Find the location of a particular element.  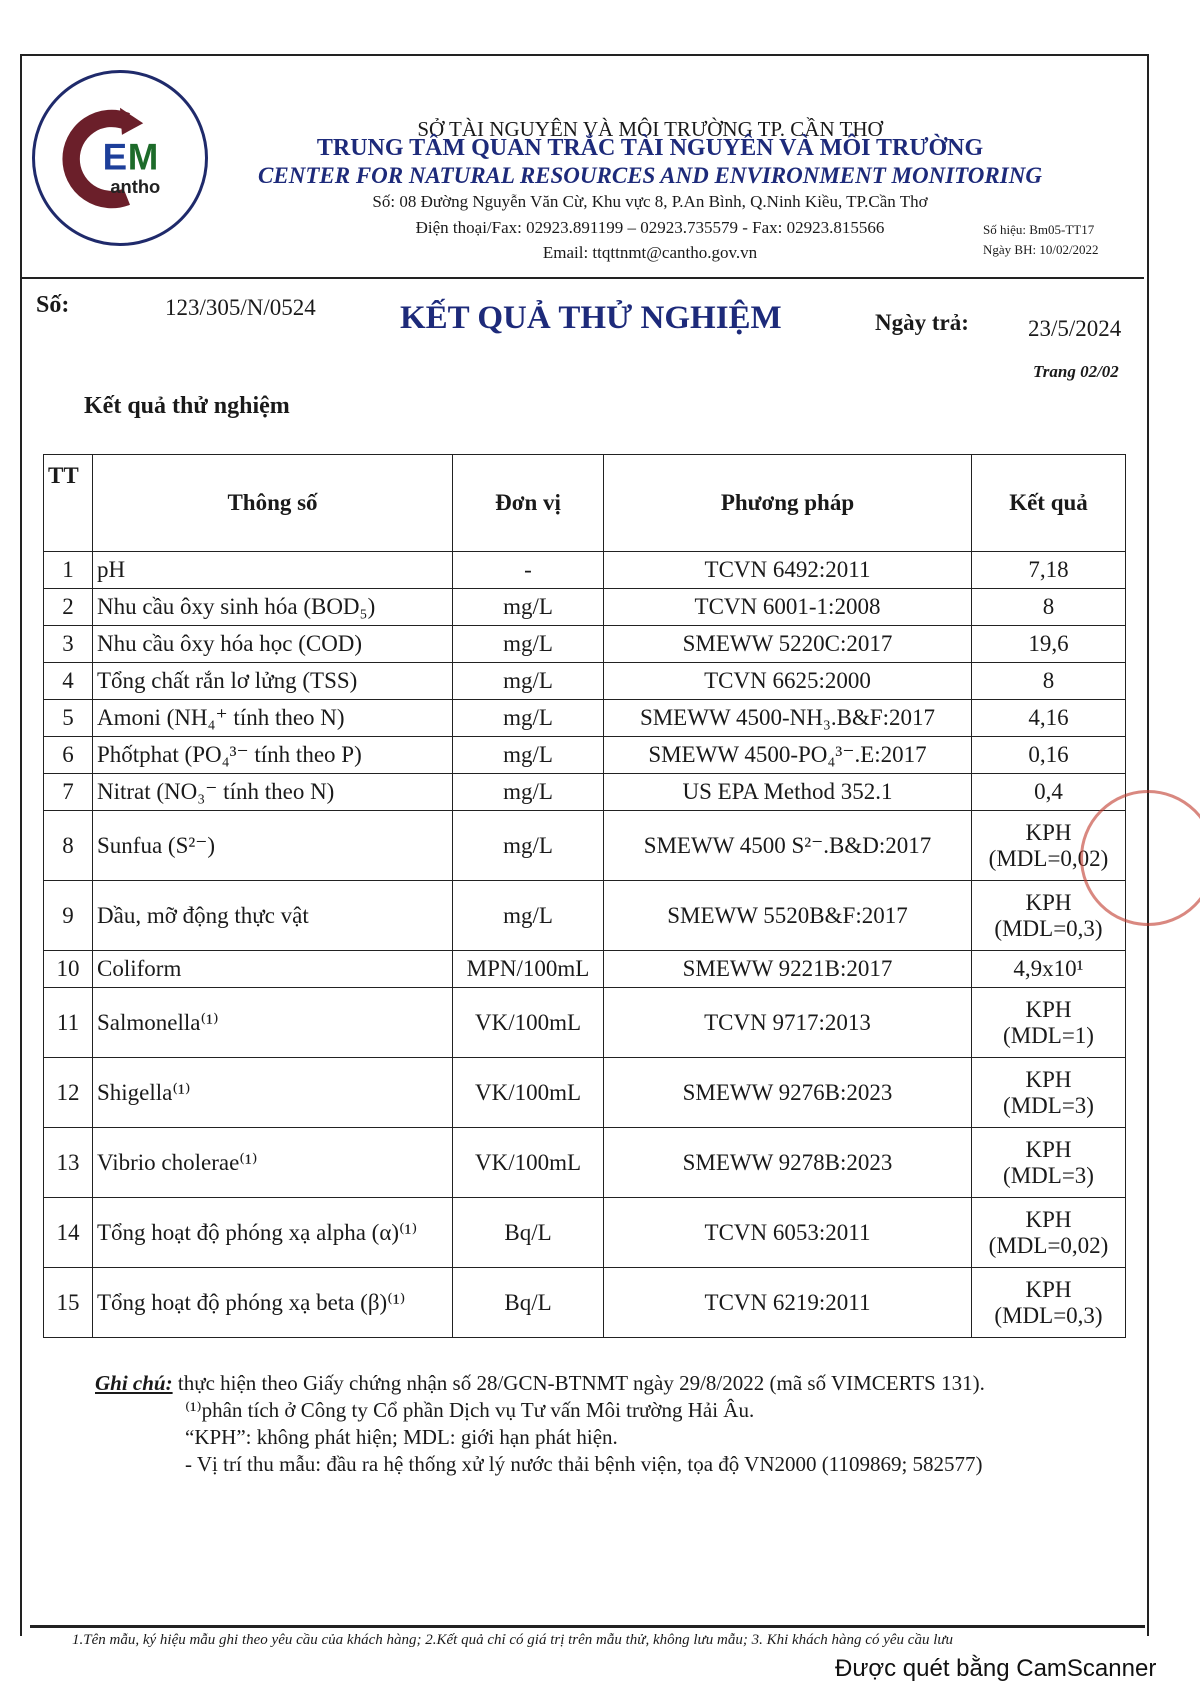

cell-tt: 13 is located at coordinates (68, 1162).